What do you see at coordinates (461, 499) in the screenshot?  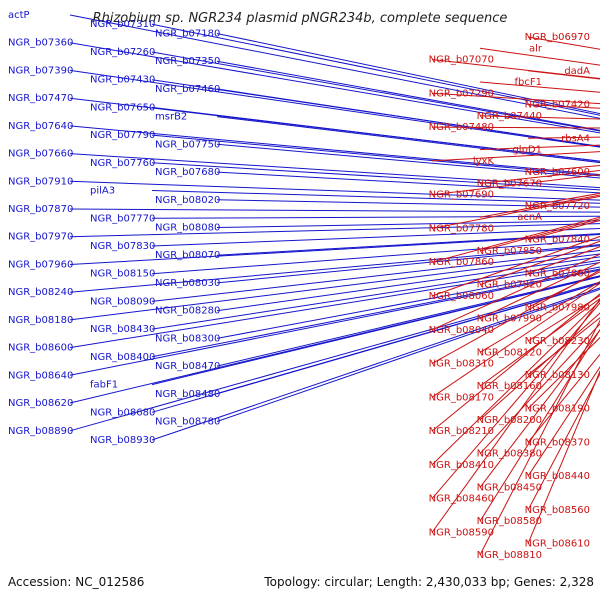 I see `gene-label-right: NGR_b08460` at bounding box center [461, 499].